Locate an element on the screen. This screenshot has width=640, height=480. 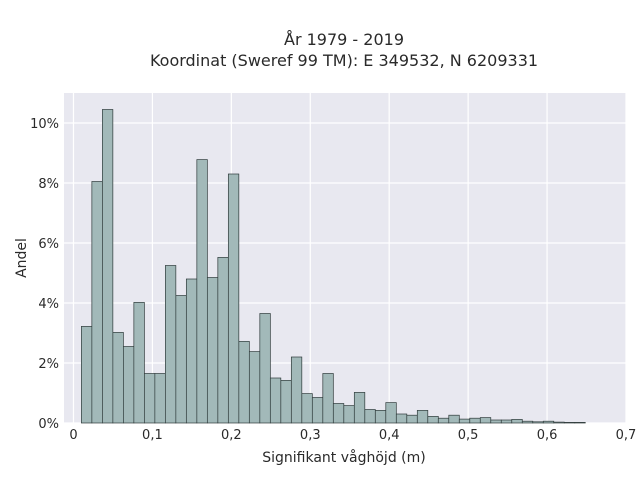
x-axis-ticks: 0 0,1 0,2 0,3 0,4 0,5 0,6 0,7 is located at coordinates (352, 435).